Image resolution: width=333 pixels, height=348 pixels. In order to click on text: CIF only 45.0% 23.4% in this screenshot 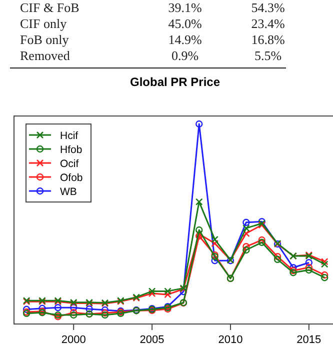, I will do `click(152, 23)`.